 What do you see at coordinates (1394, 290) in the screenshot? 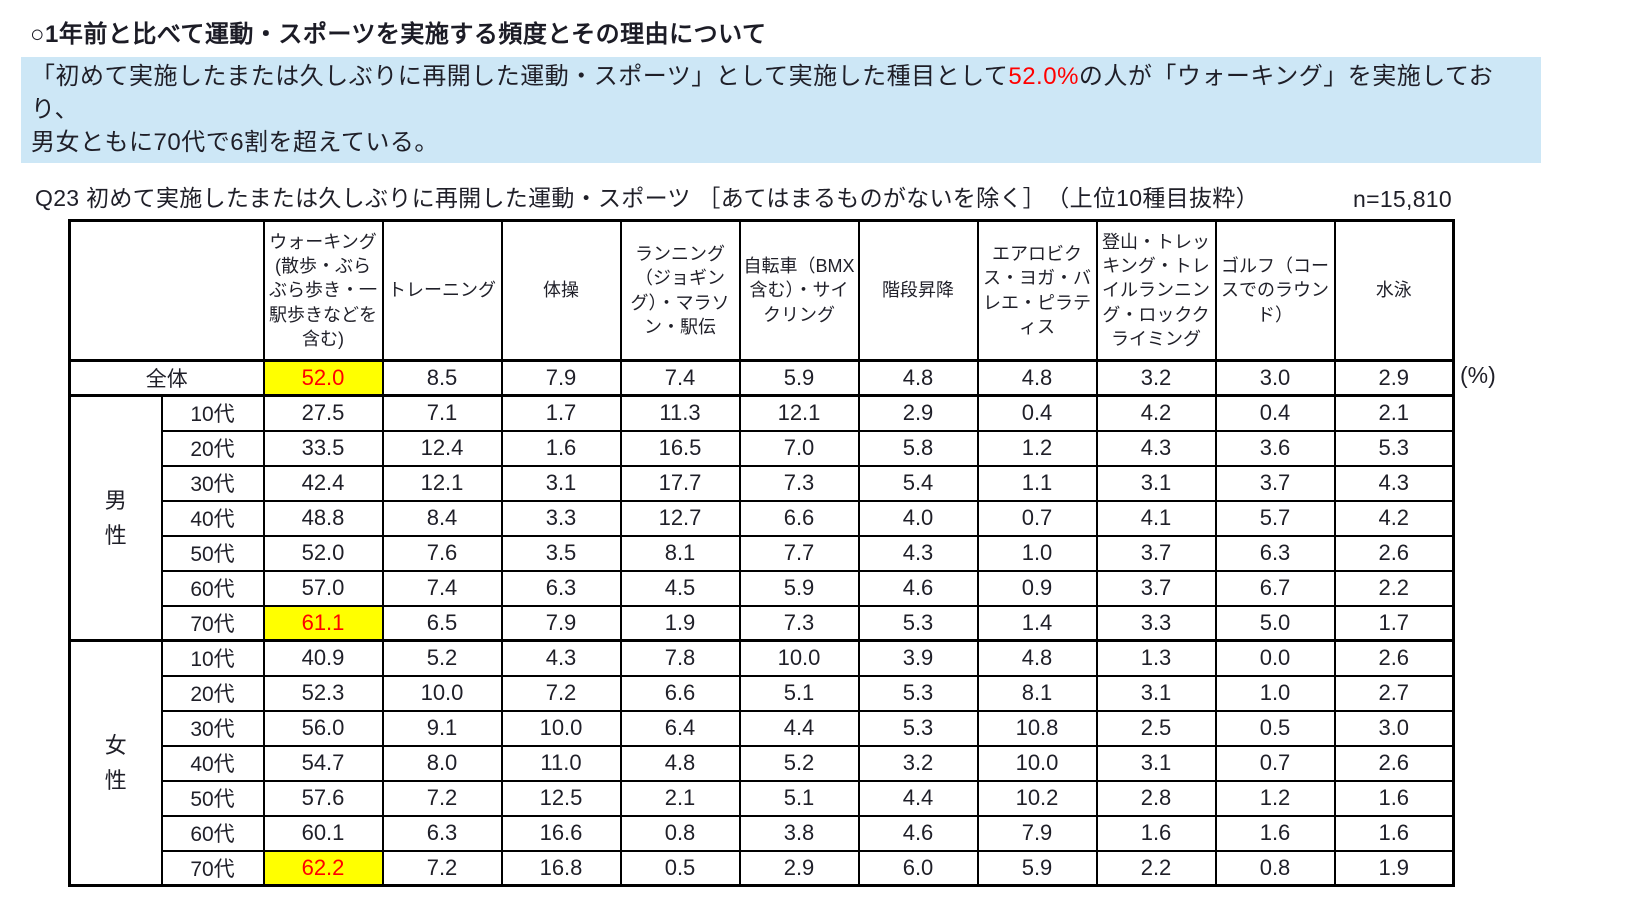
I see `column-header: 水泳` at bounding box center [1394, 290].